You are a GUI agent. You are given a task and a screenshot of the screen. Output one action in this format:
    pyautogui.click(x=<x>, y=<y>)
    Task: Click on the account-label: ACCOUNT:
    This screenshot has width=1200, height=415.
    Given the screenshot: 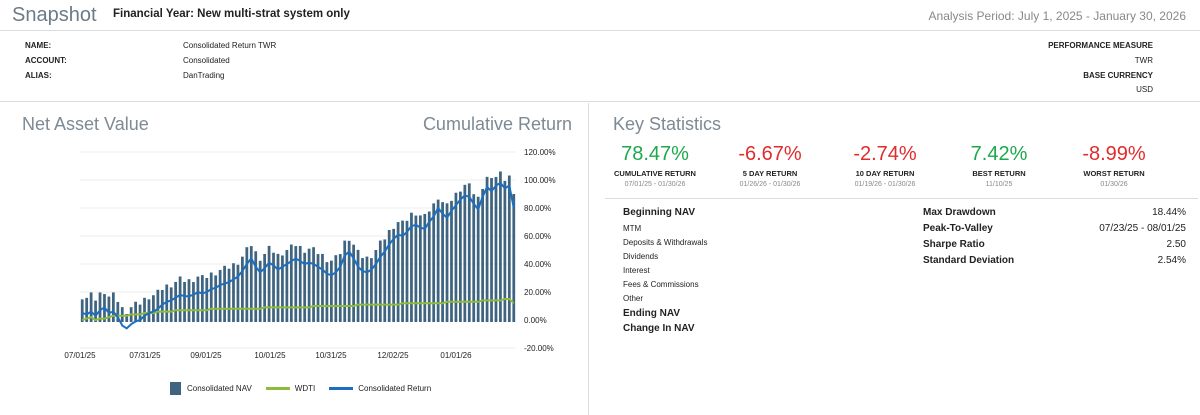 What is the action you would take?
    pyautogui.click(x=46, y=60)
    